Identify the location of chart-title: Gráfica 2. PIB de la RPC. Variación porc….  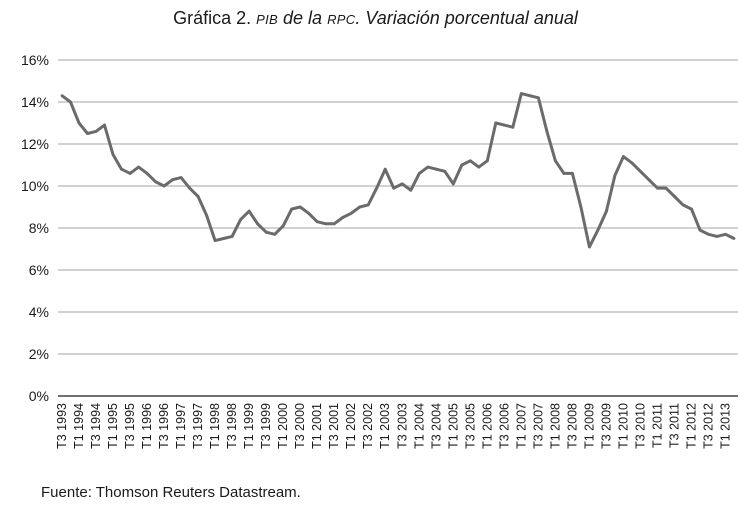
(375, 18).